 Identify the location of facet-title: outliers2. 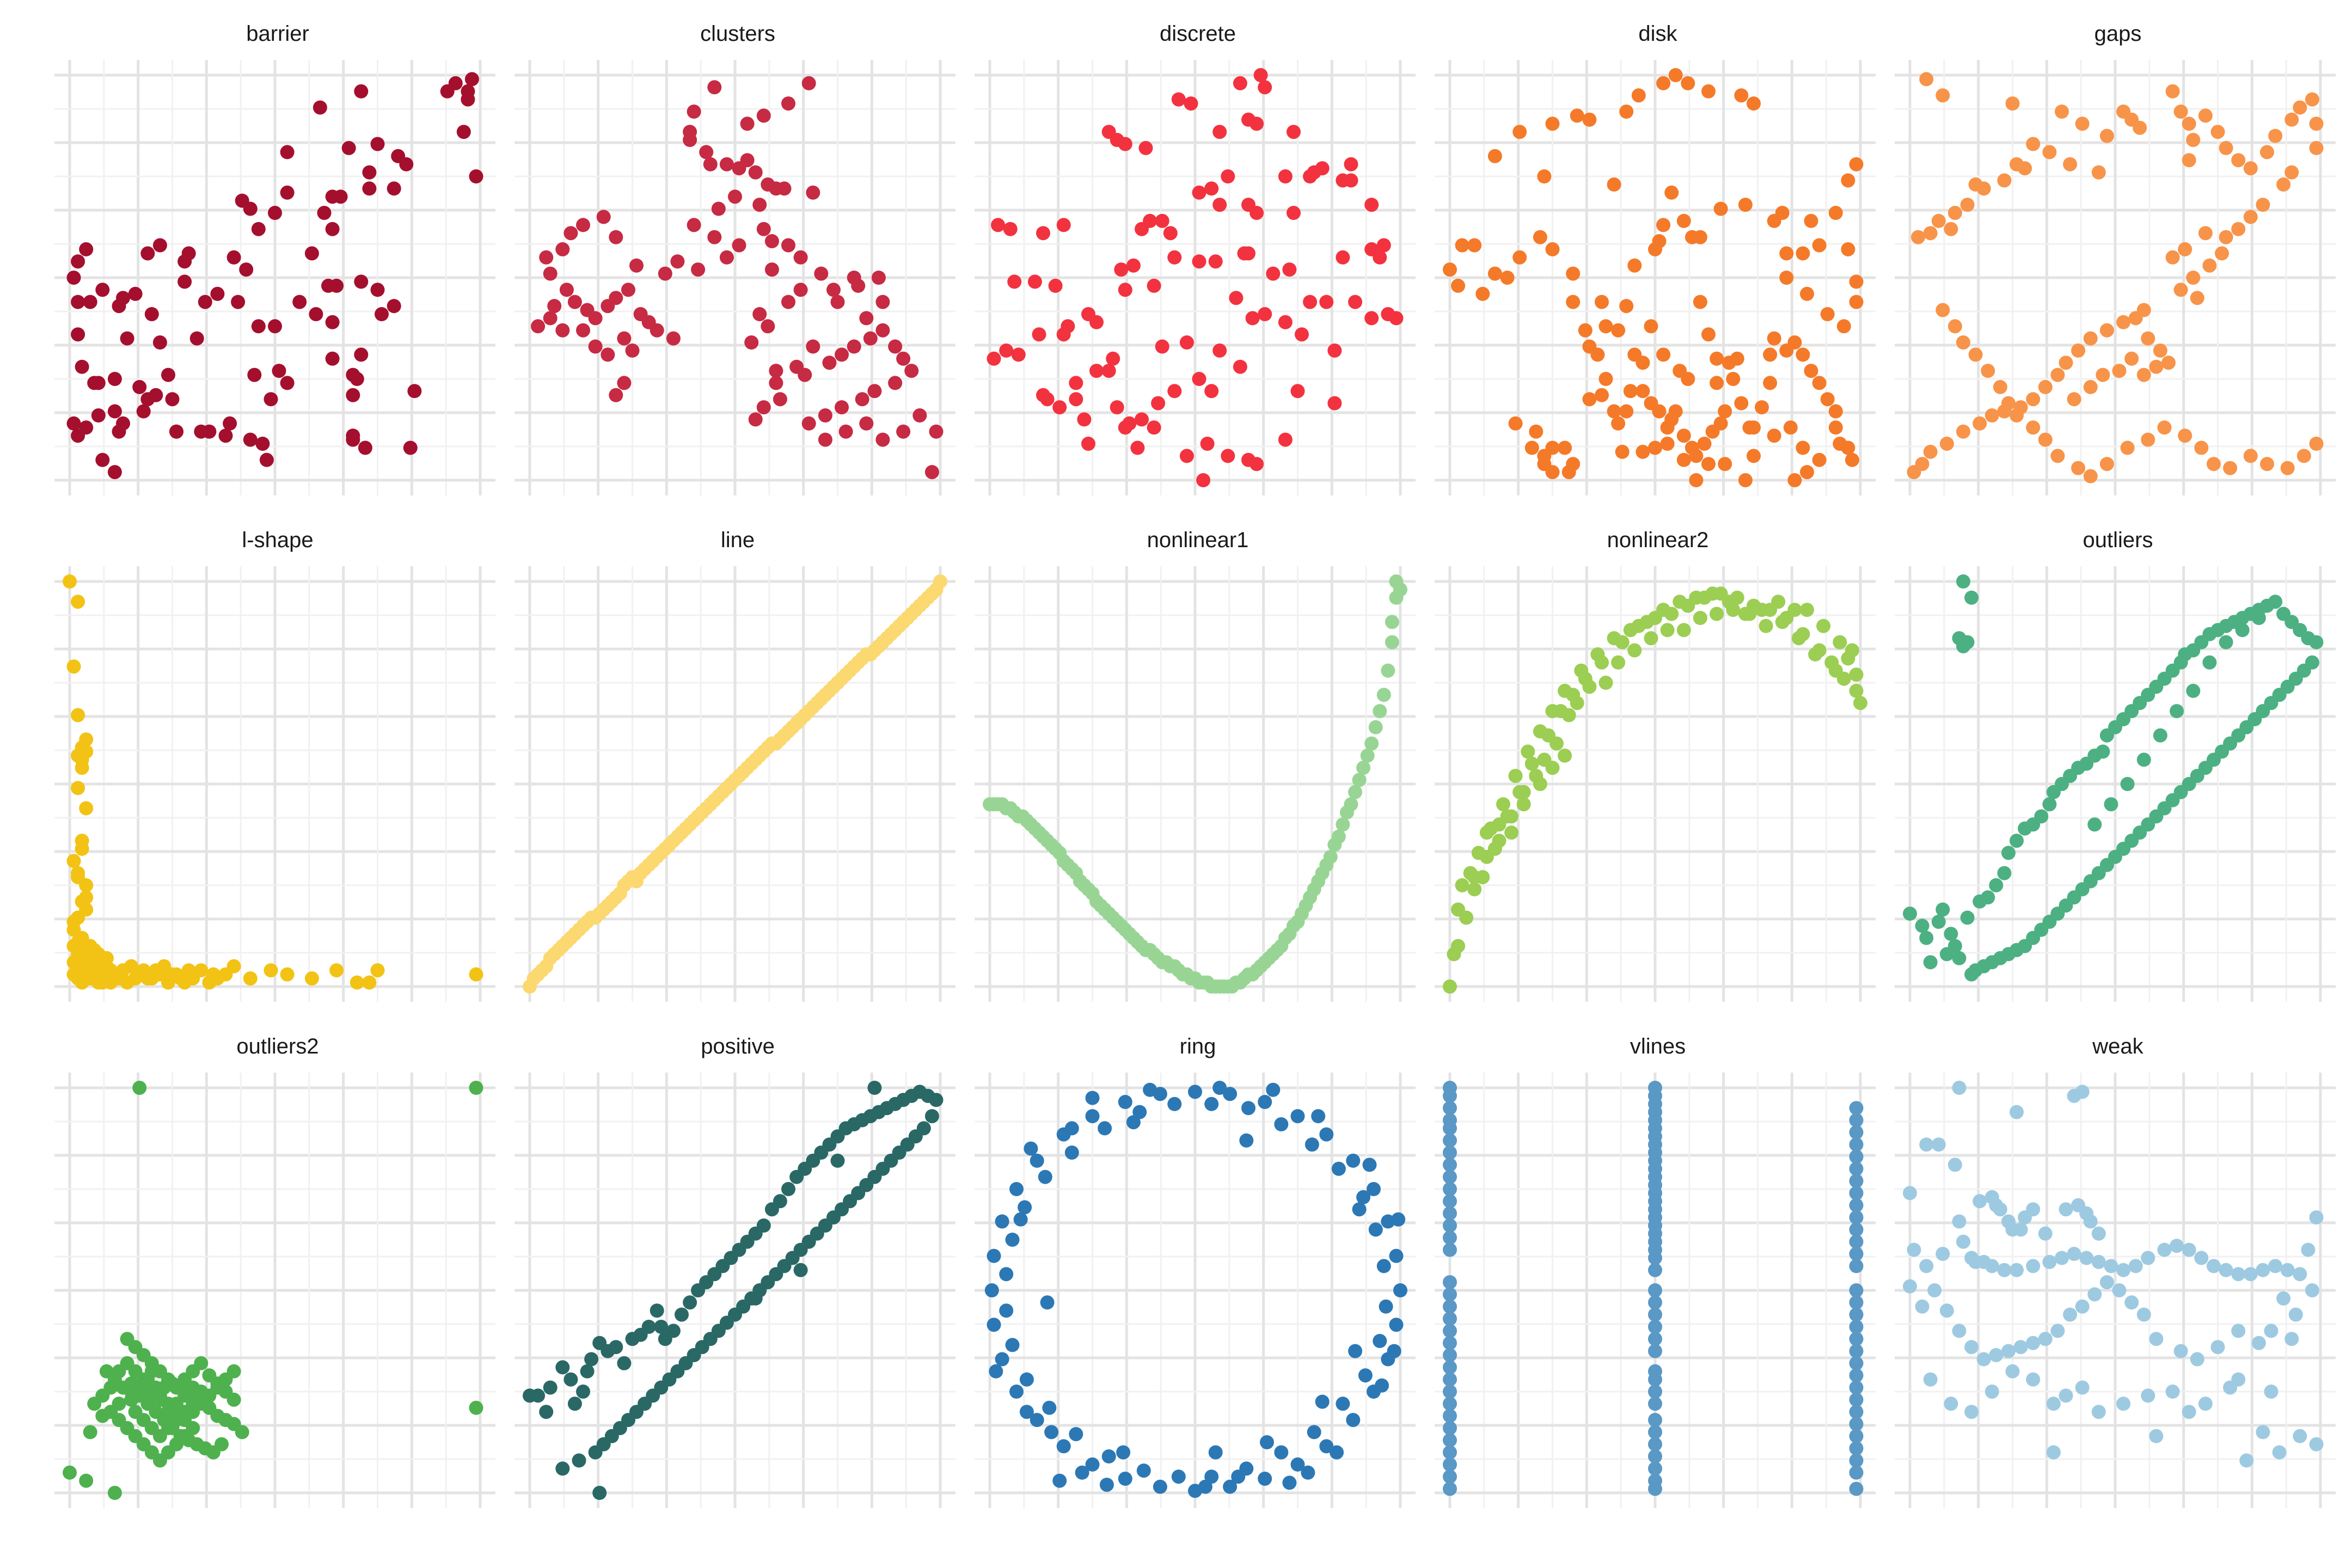
(277, 1046).